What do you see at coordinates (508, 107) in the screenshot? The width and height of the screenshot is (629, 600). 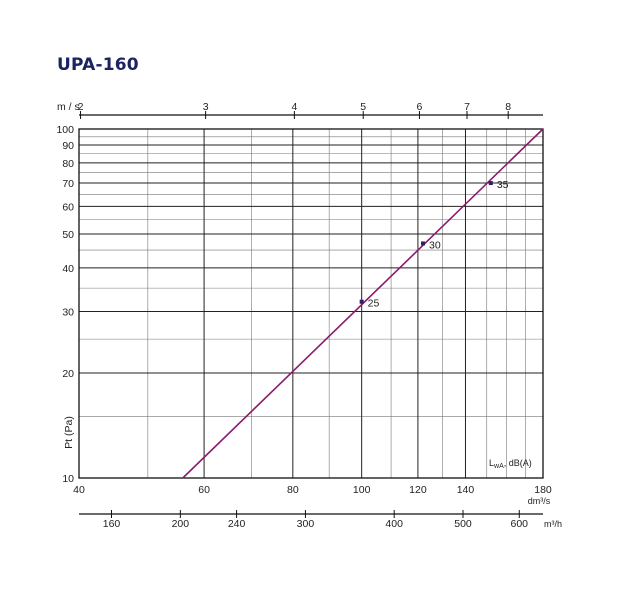 I see `top-axis-tick-label: 8` at bounding box center [508, 107].